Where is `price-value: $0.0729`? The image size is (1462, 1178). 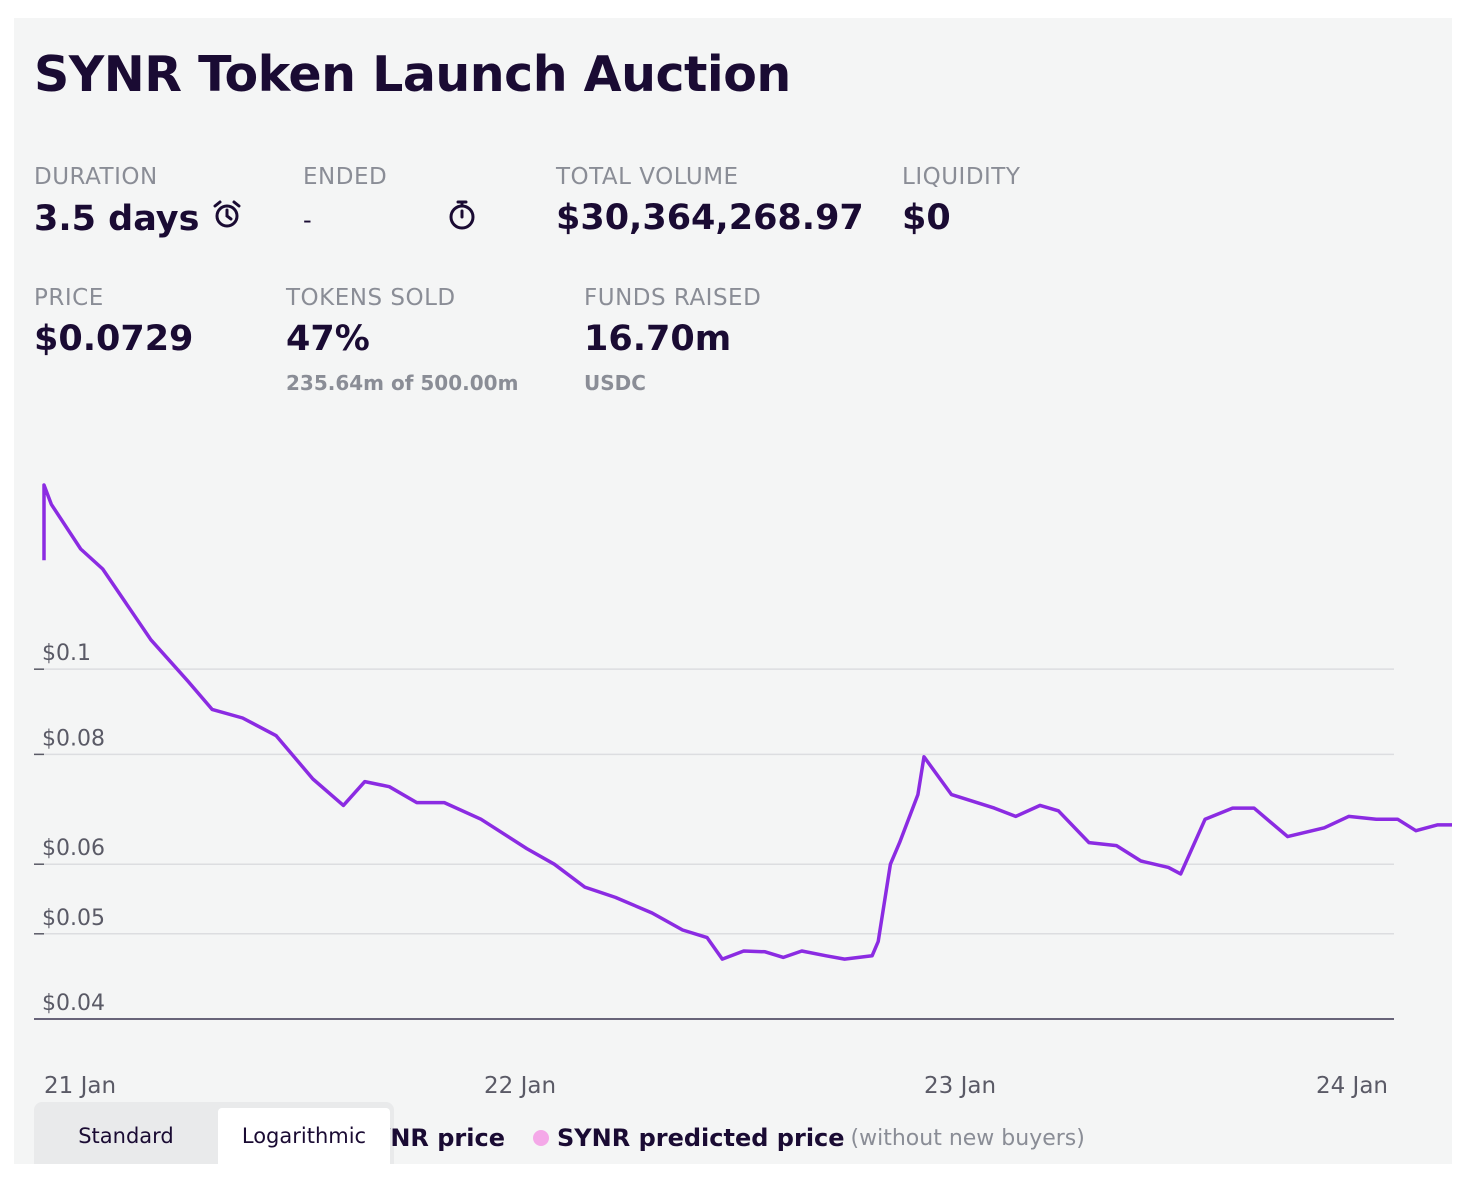
price-value: $0.0729 is located at coordinates (114, 339).